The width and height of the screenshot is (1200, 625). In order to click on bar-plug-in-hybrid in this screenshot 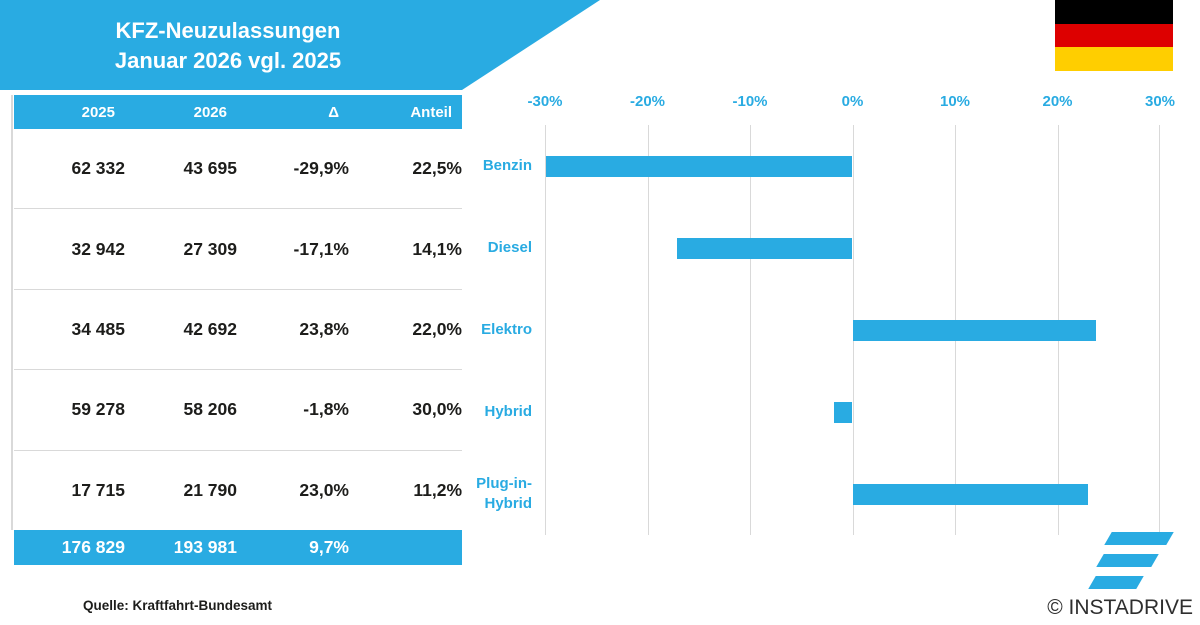, I will do `click(970, 494)`.